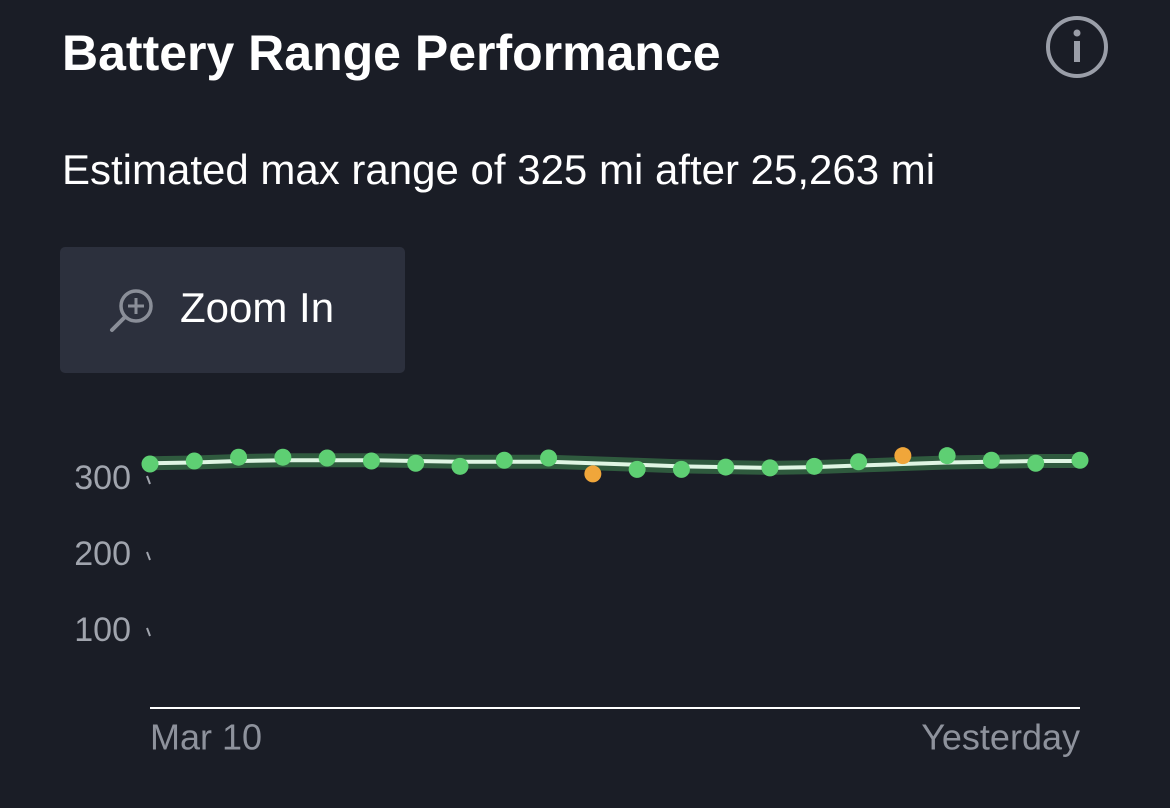 The height and width of the screenshot is (808, 1170). What do you see at coordinates (257, 307) in the screenshot?
I see `zoom-button-label: Zoom In` at bounding box center [257, 307].